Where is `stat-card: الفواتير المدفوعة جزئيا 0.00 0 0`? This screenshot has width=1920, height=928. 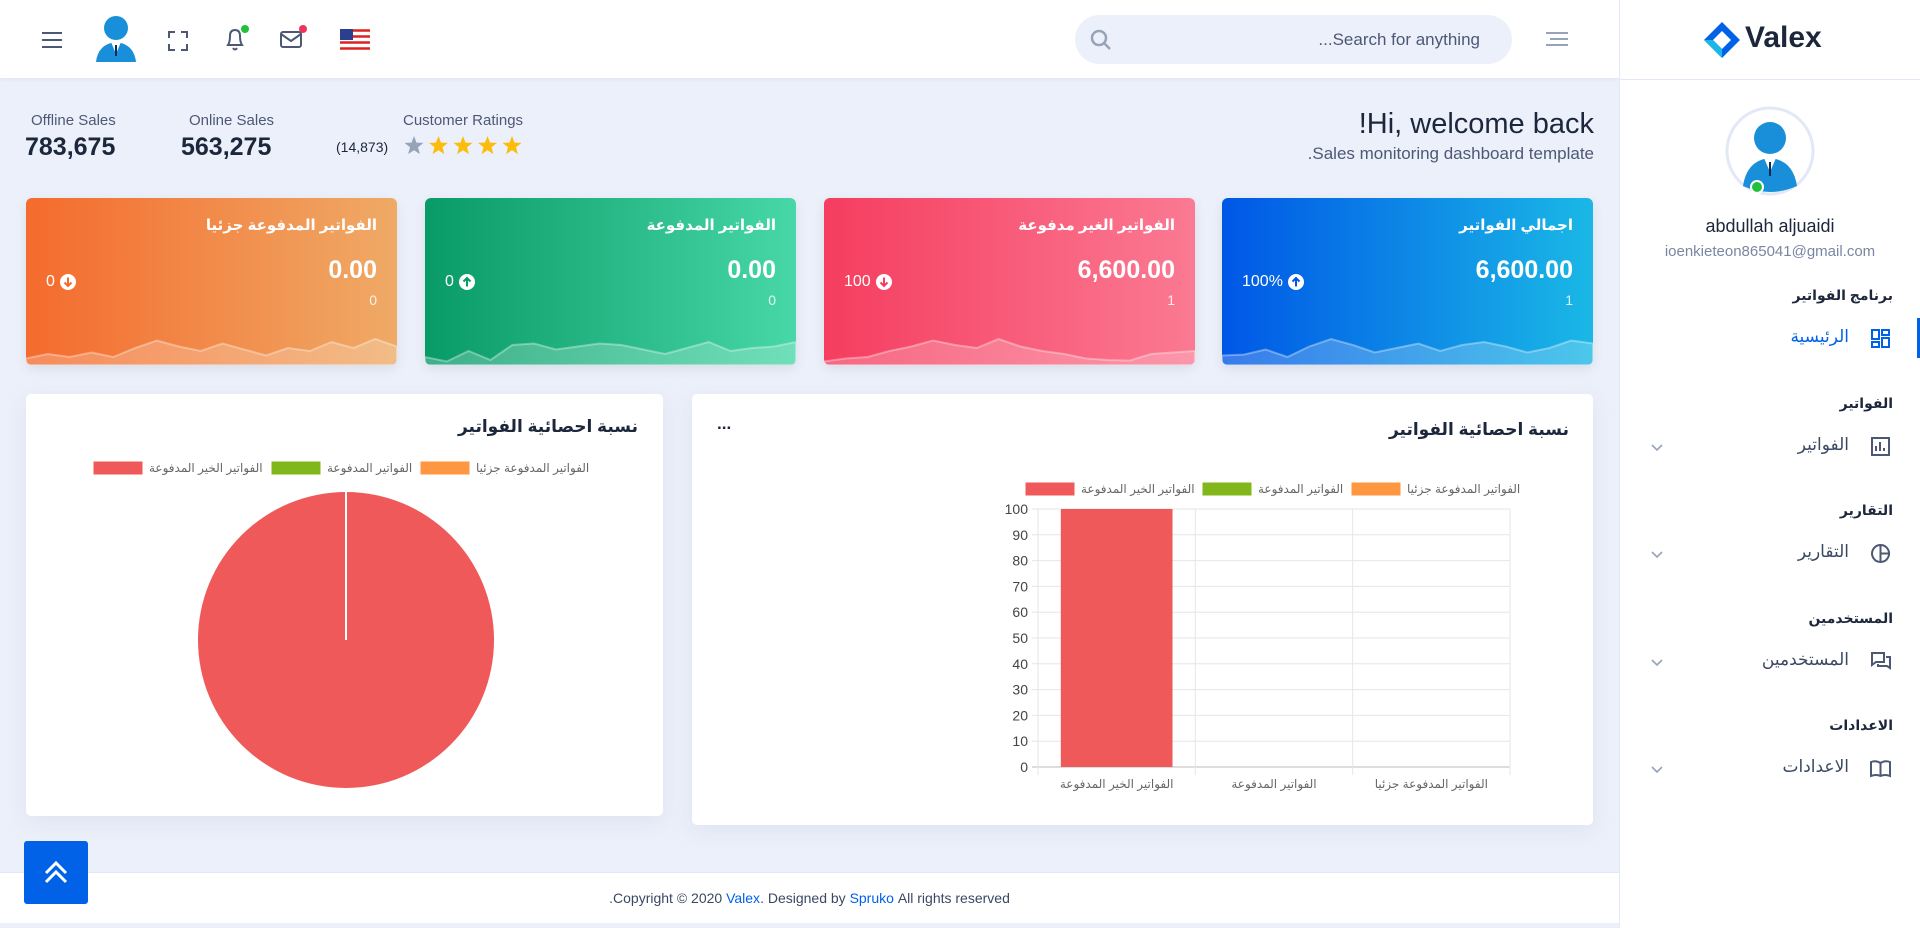
stat-card: الفواتير المدفوعة جزئيا 0.00 0 0 is located at coordinates (211, 281).